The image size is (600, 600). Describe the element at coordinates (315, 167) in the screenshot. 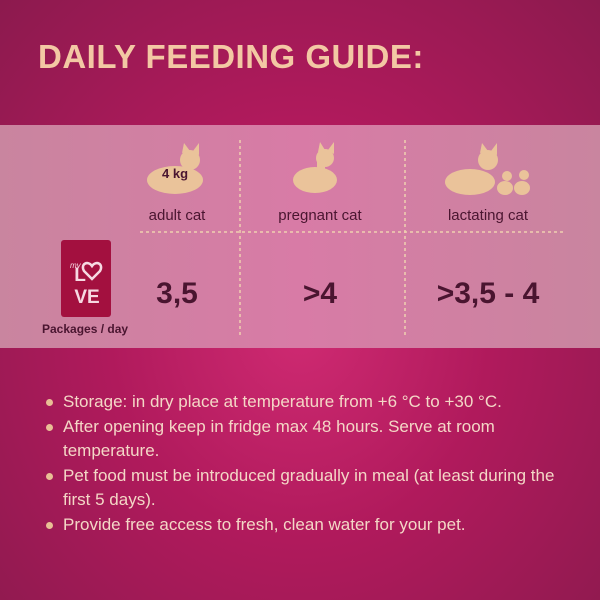

I see `pregnant-cat-icon` at that location.